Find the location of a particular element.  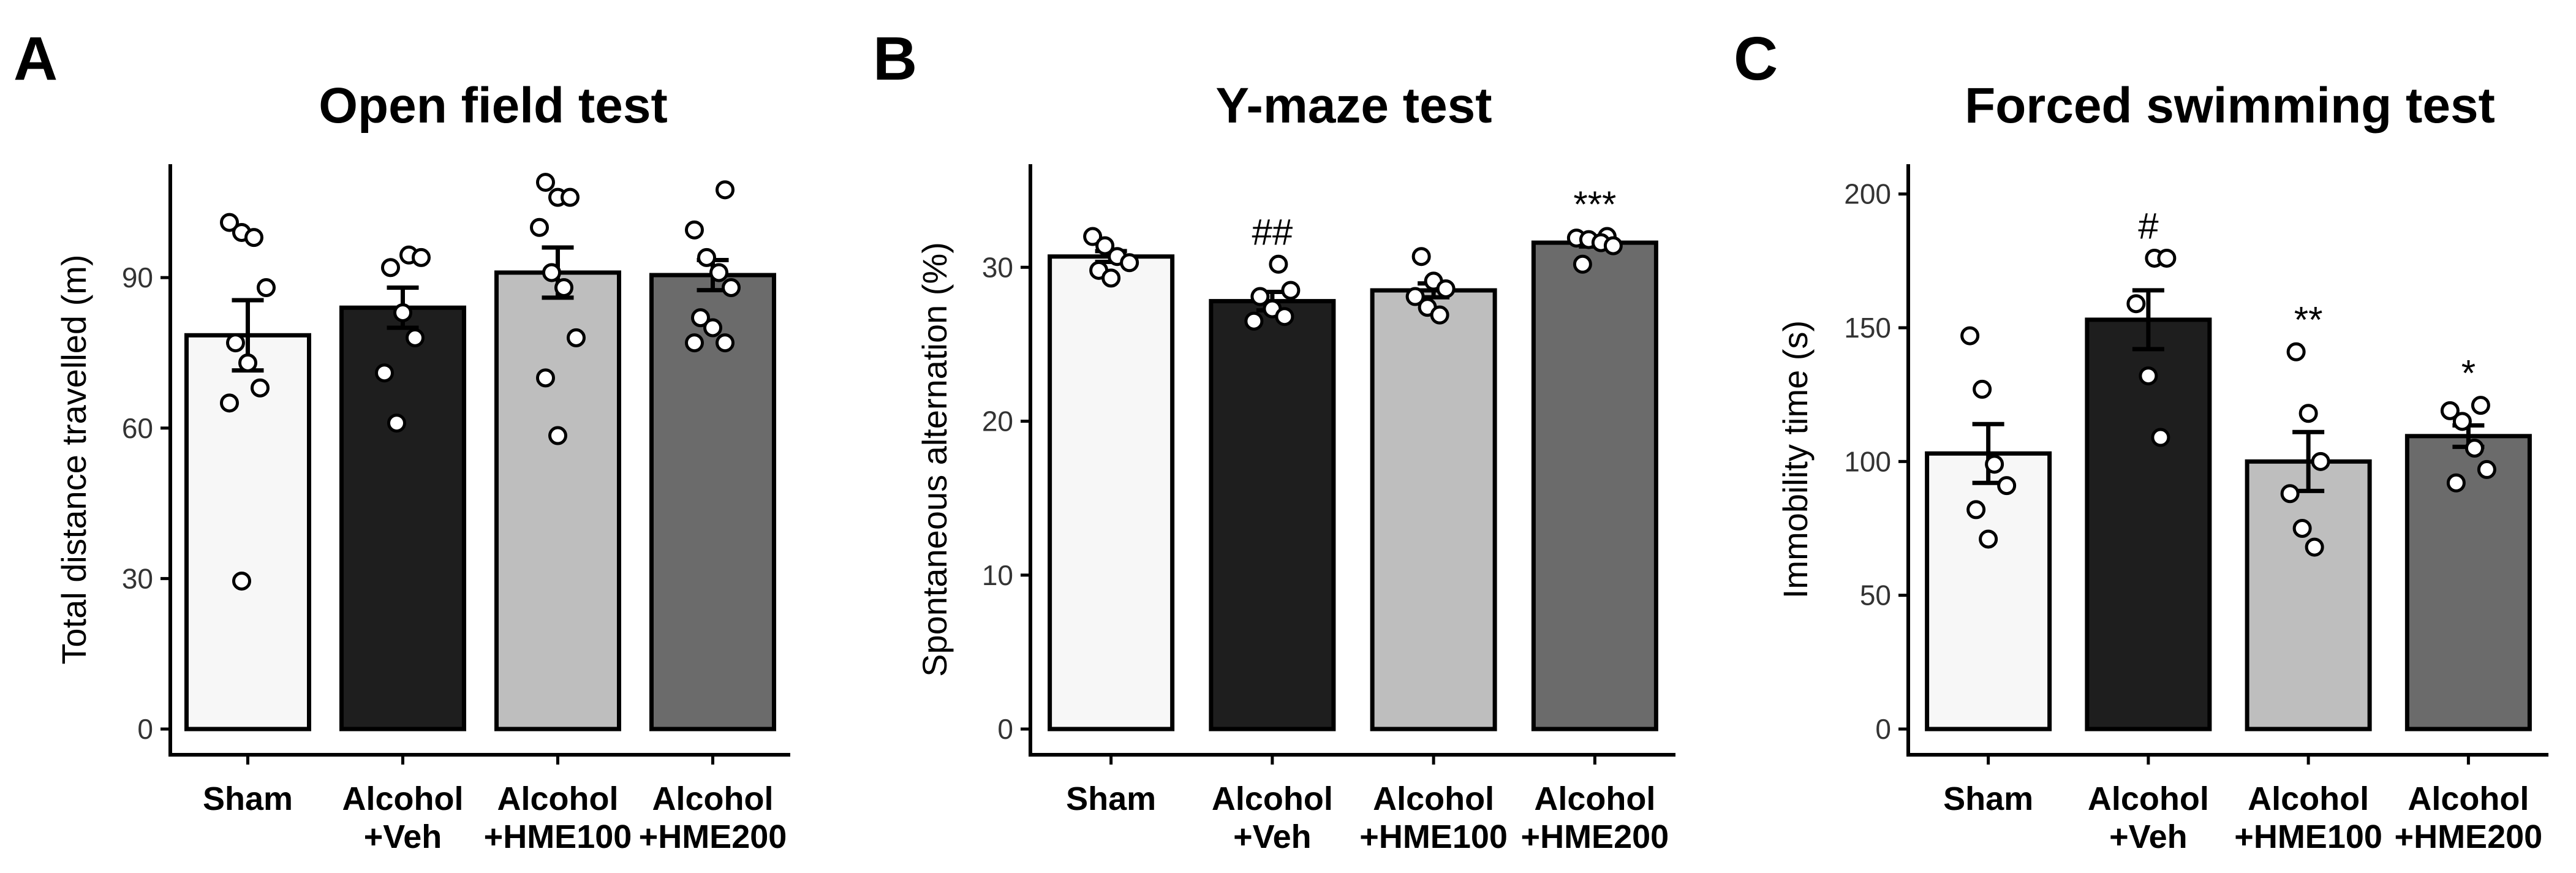

significance-marker: * is located at coordinates (2468, 373).